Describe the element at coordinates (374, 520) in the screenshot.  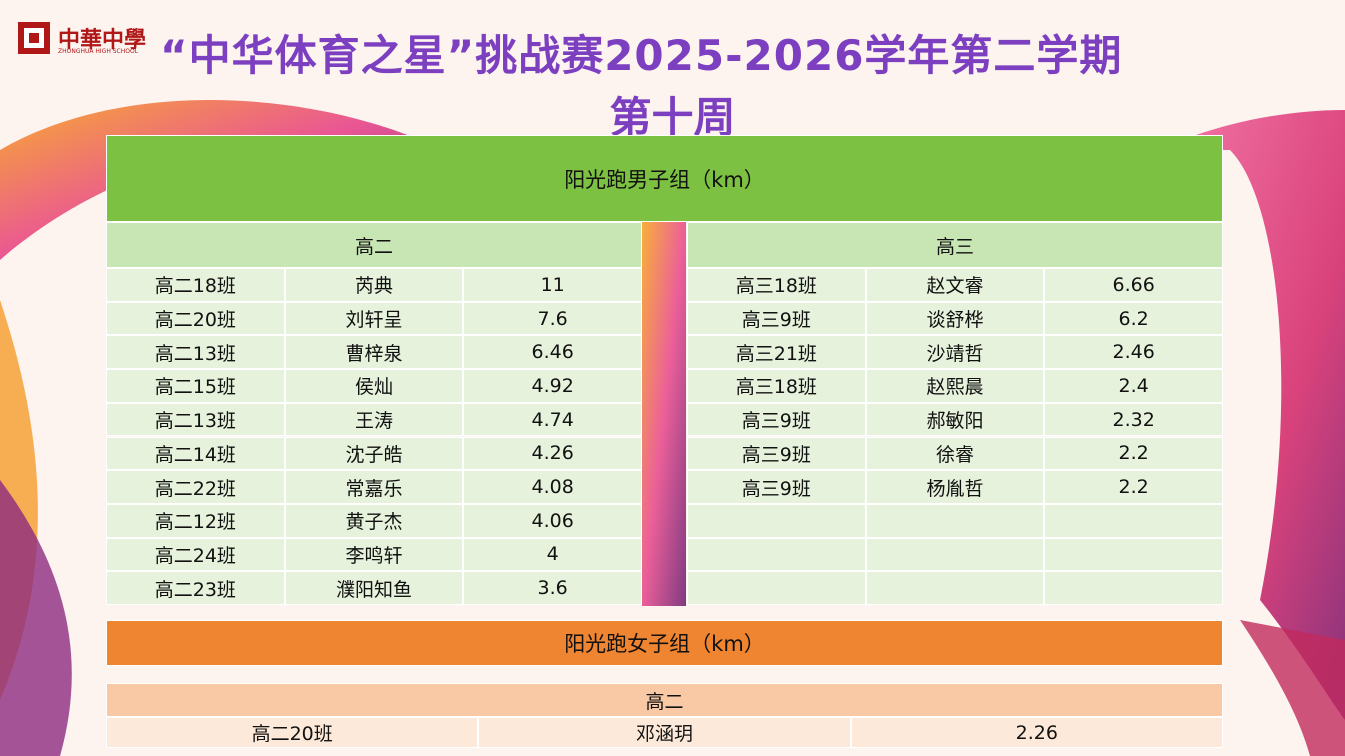
I see `table-cell: 黄子杰` at that location.